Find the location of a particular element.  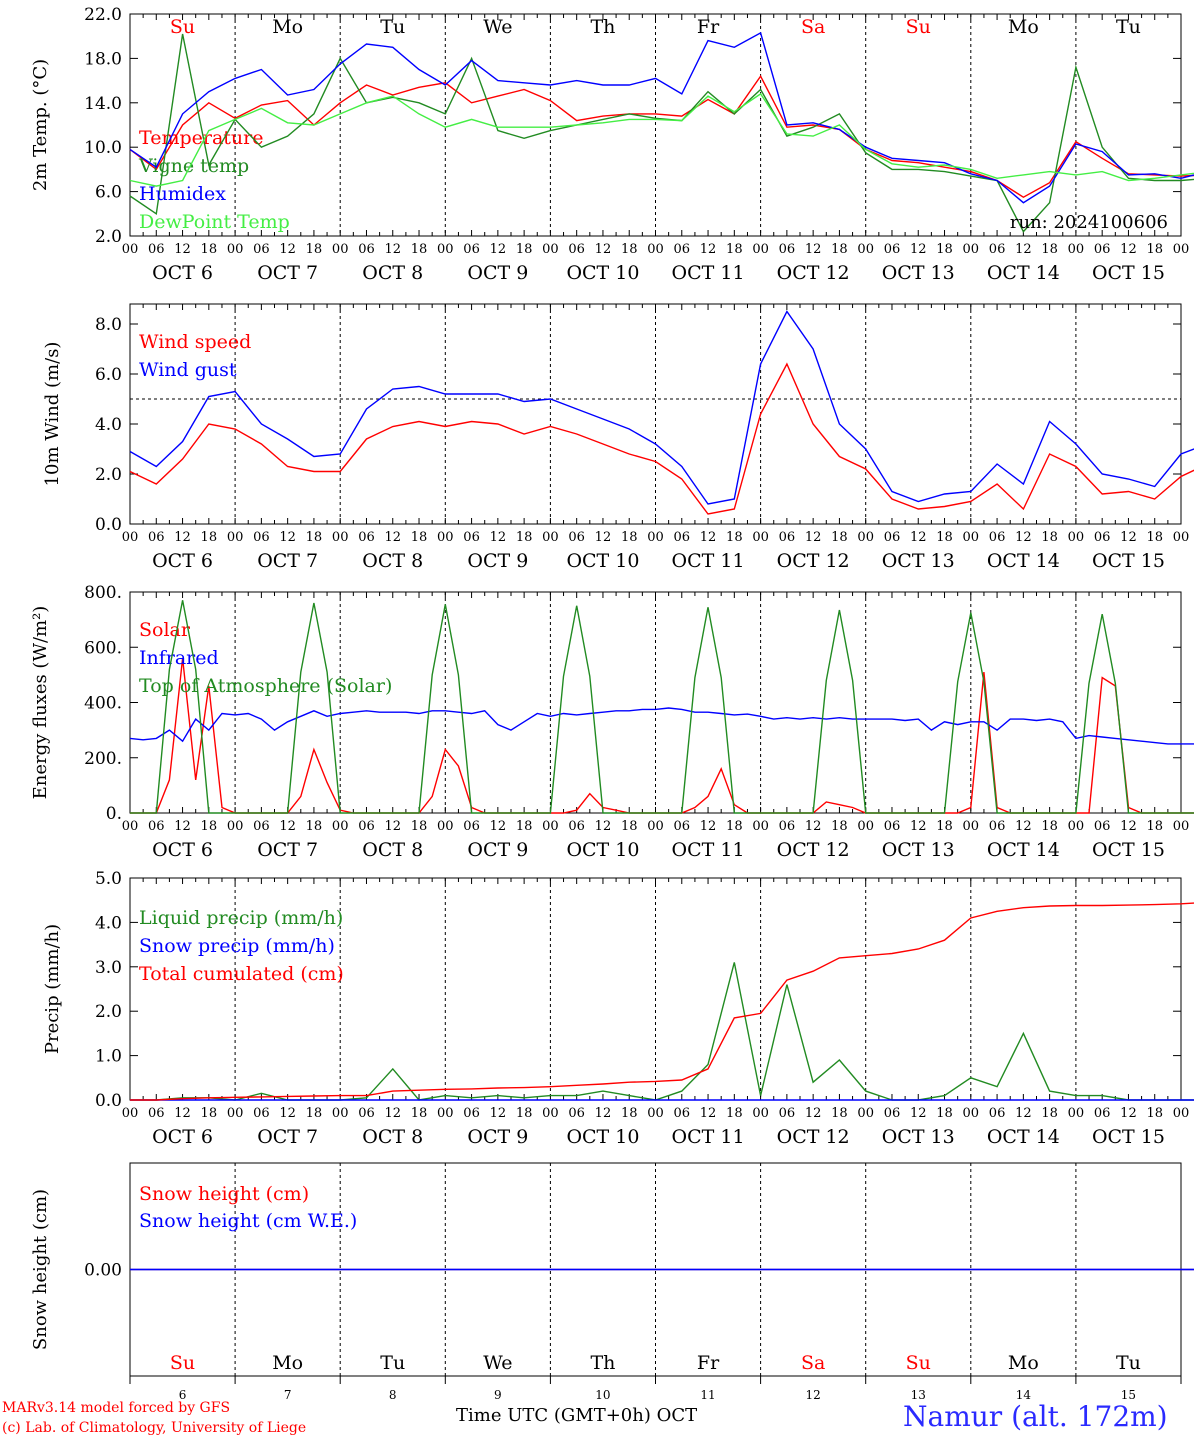

day-number-label: 8 is located at coordinates (393, 1395).